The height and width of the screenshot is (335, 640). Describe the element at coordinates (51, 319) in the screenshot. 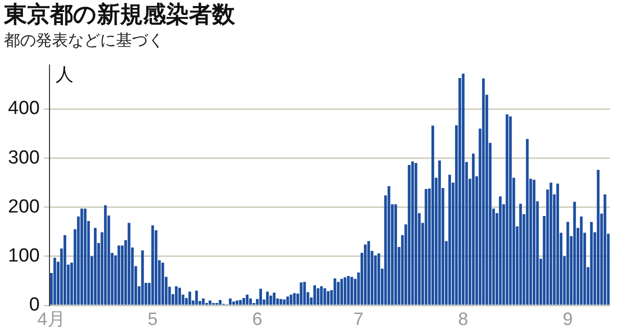

I see `x-tick-label: 4月` at that location.